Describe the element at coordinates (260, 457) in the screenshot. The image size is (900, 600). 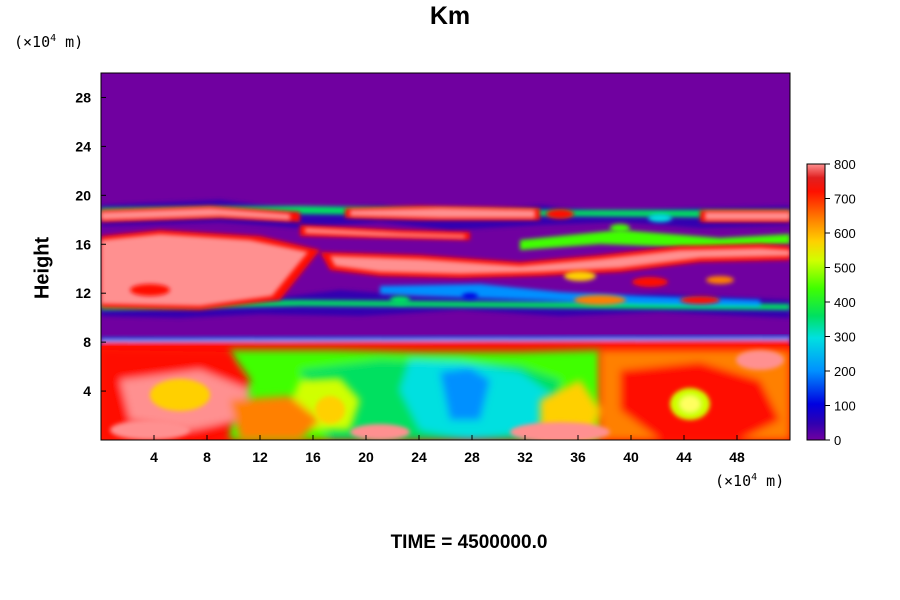
I see `x-tick-label: 12` at that location.